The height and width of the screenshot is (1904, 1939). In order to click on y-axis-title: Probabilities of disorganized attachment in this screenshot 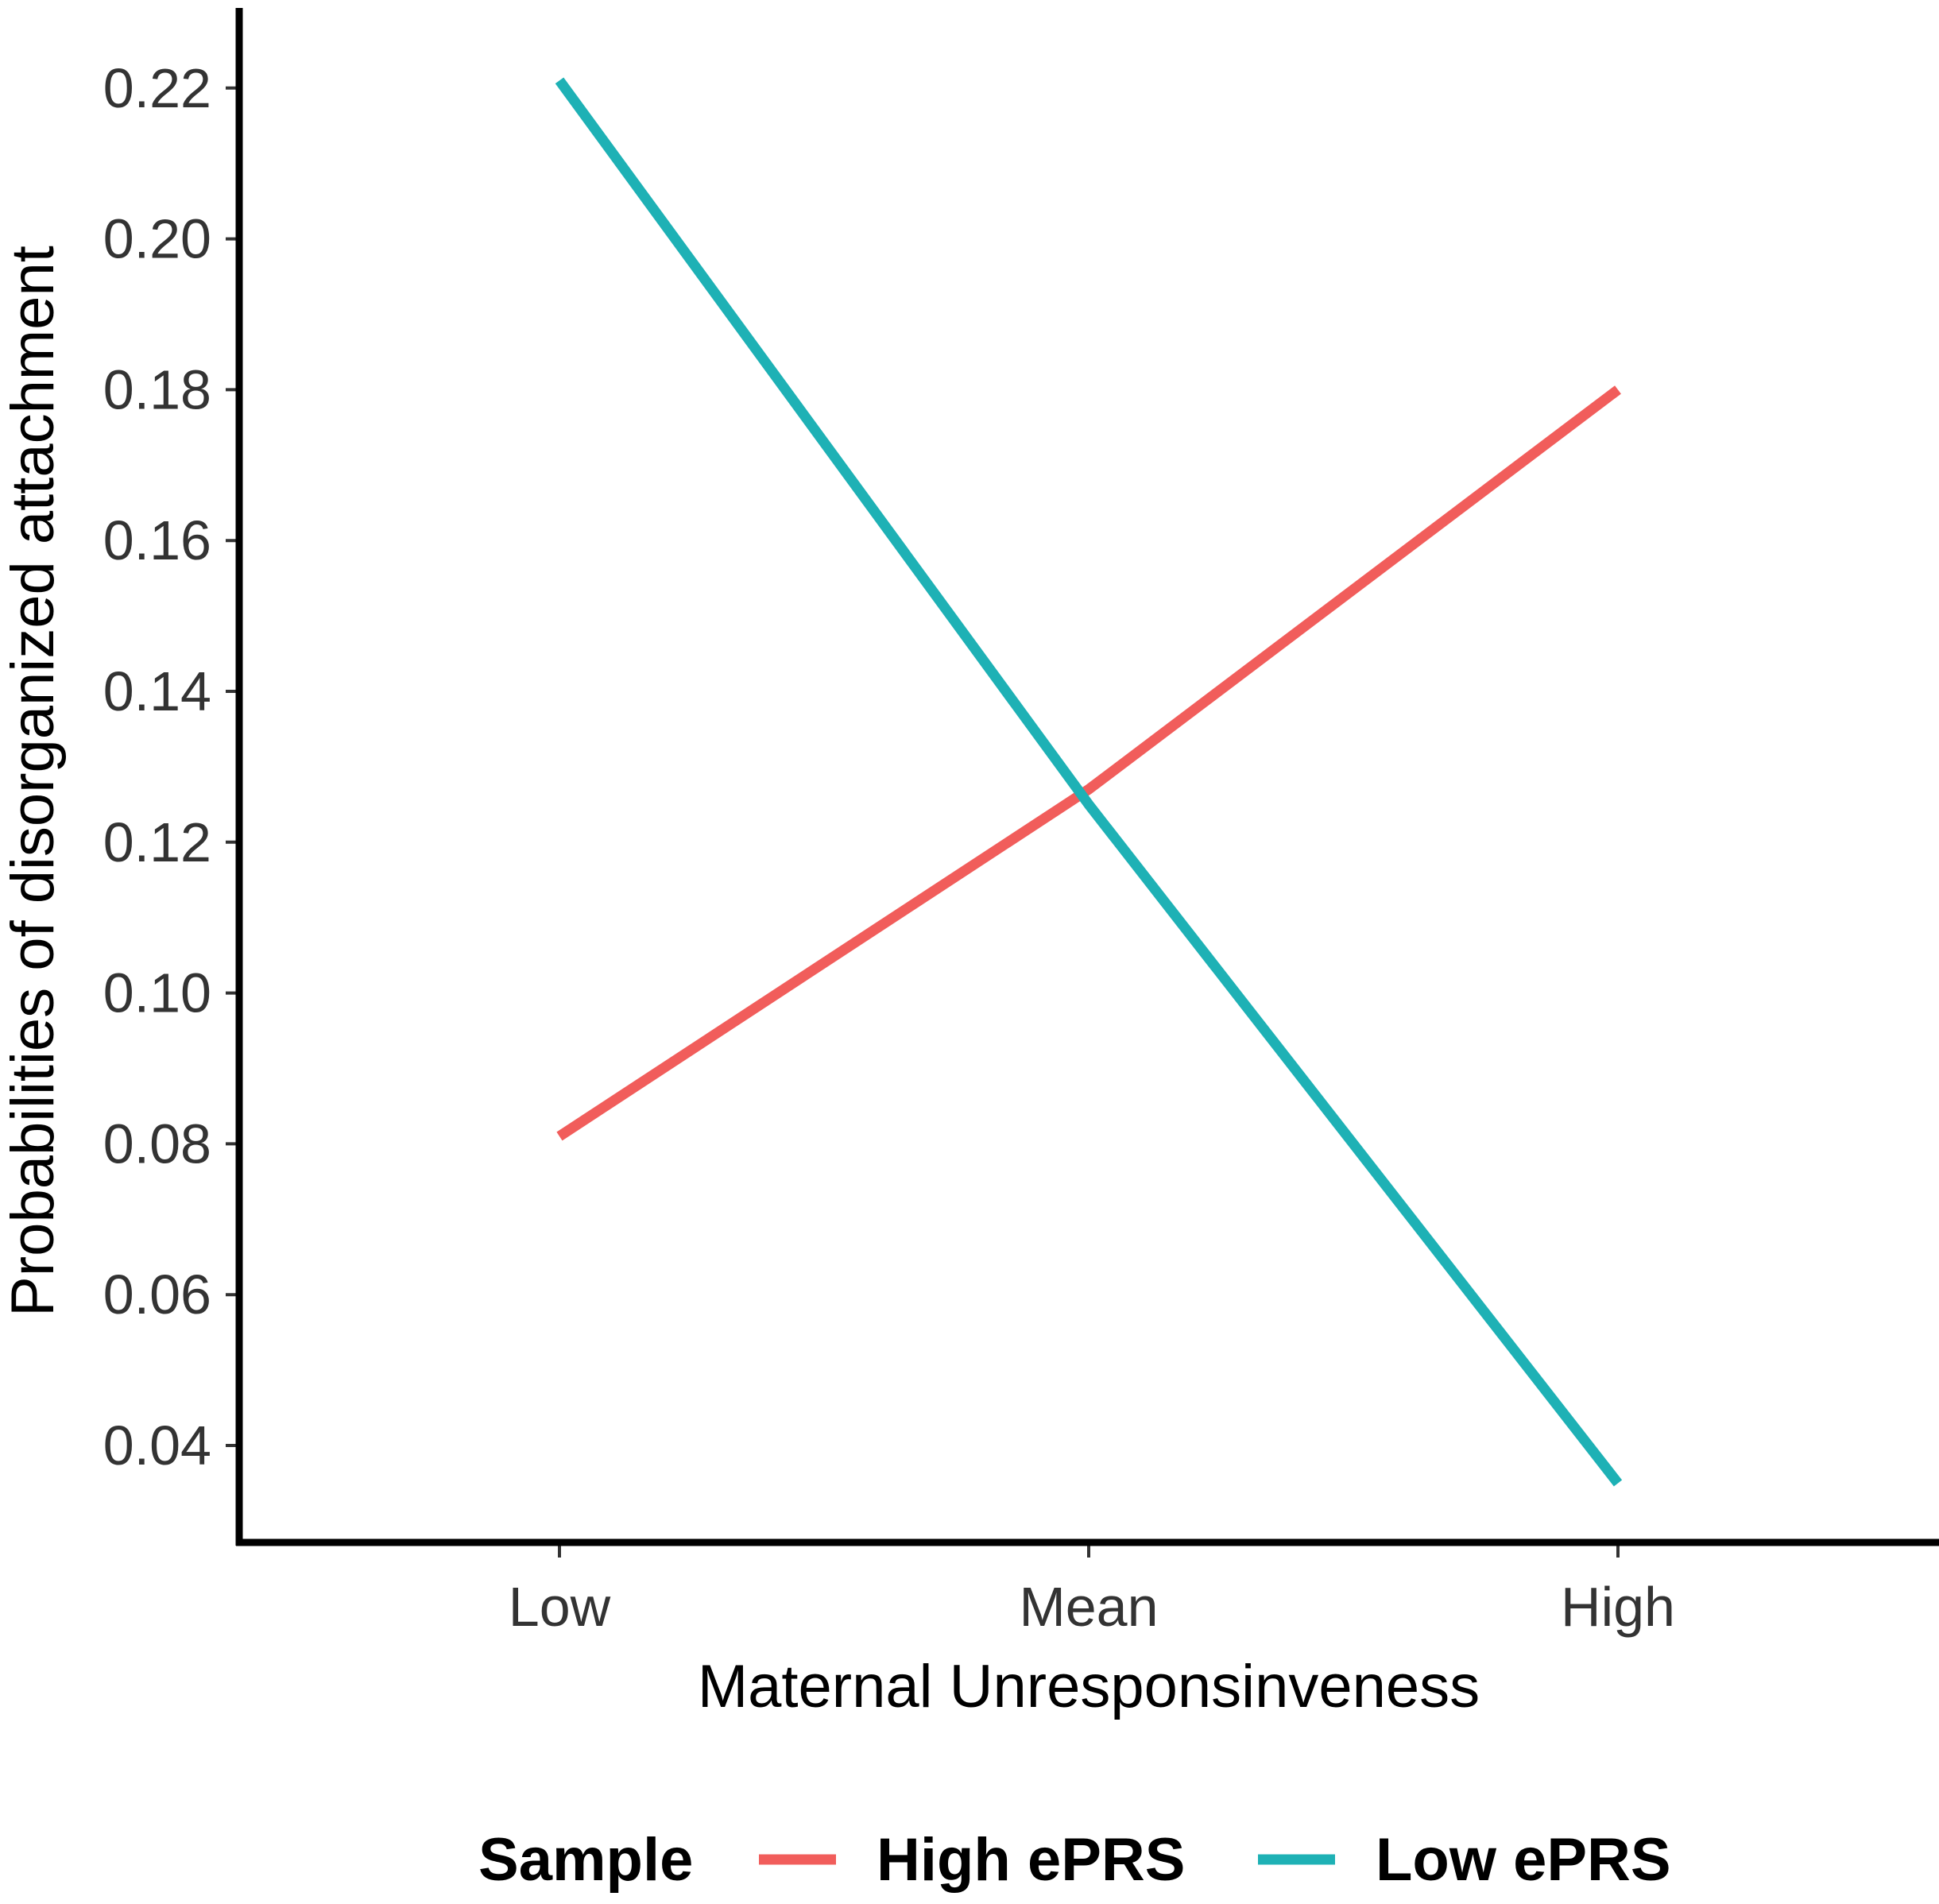, I will do `click(33, 781)`.